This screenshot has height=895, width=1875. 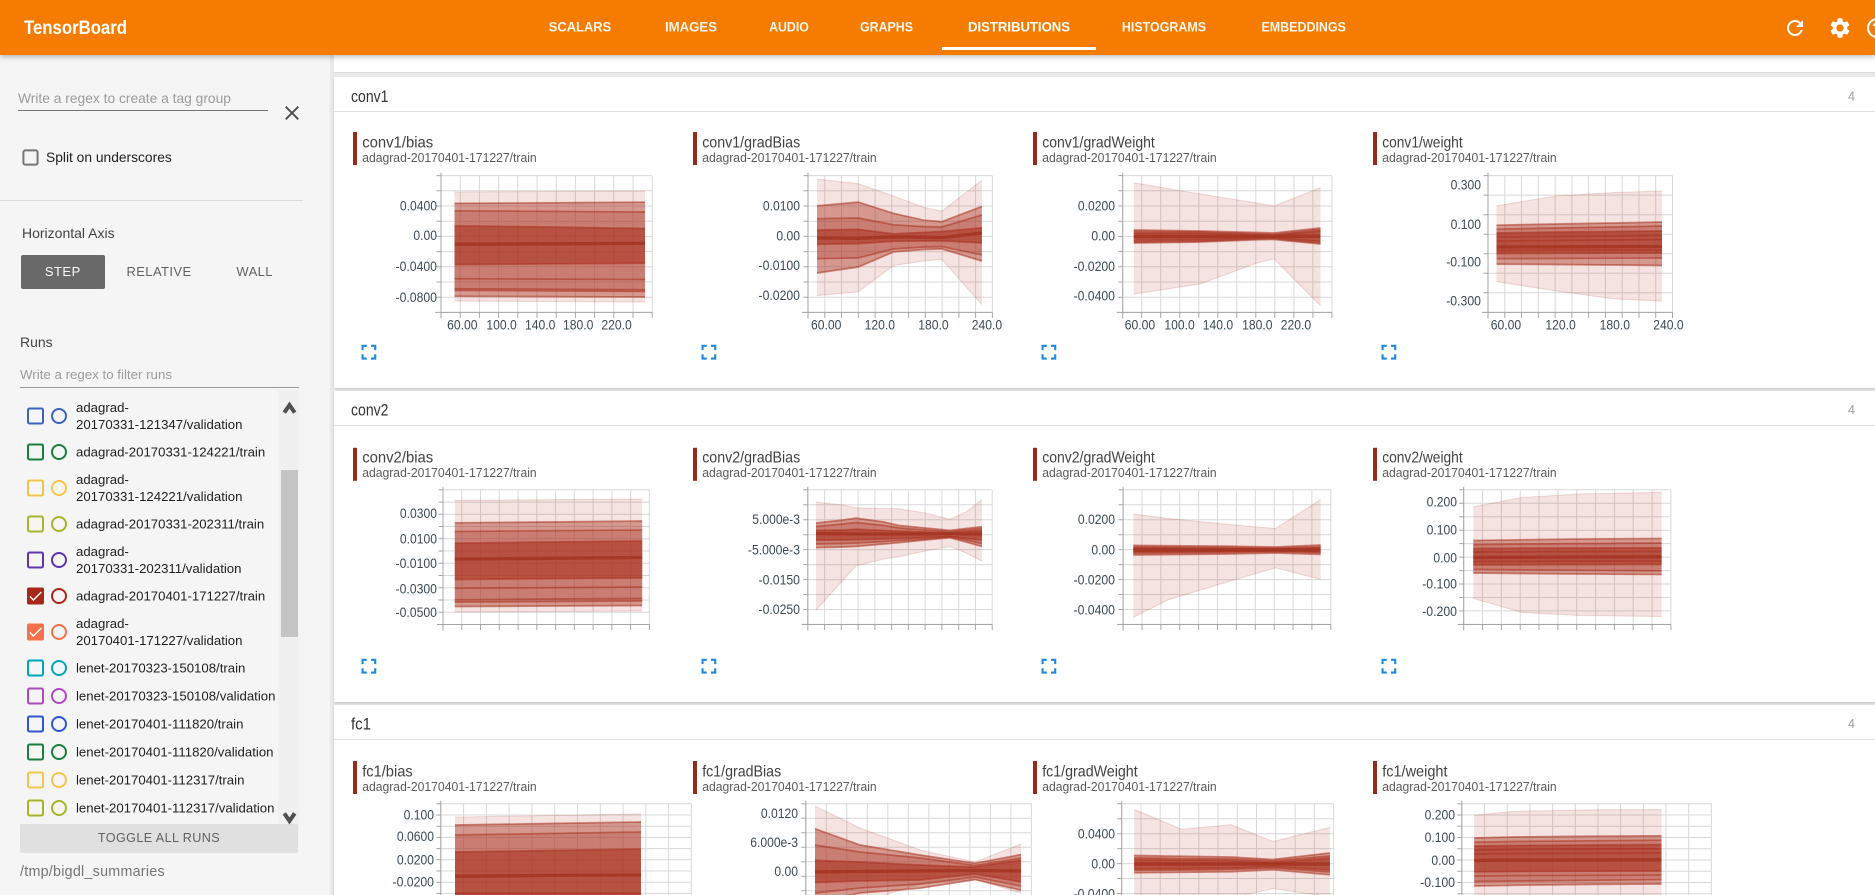 What do you see at coordinates (75, 28) in the screenshot?
I see `svg-text: TensorBoard` at bounding box center [75, 28].